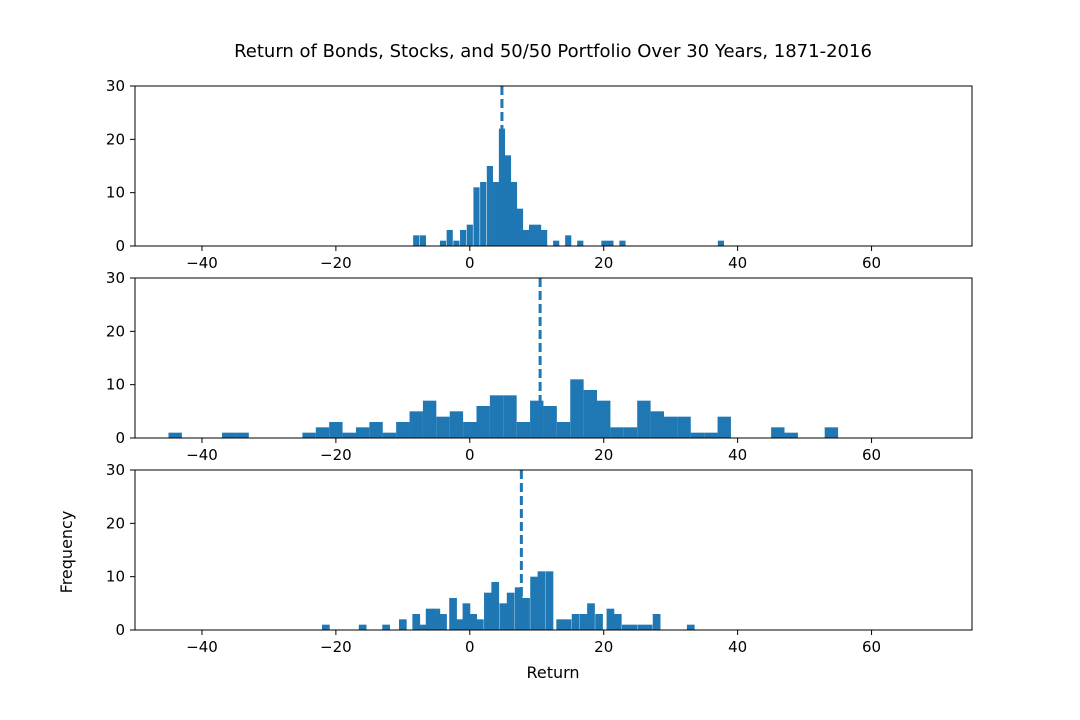  I want to click on x-tick-label: 0, so click(470, 263).